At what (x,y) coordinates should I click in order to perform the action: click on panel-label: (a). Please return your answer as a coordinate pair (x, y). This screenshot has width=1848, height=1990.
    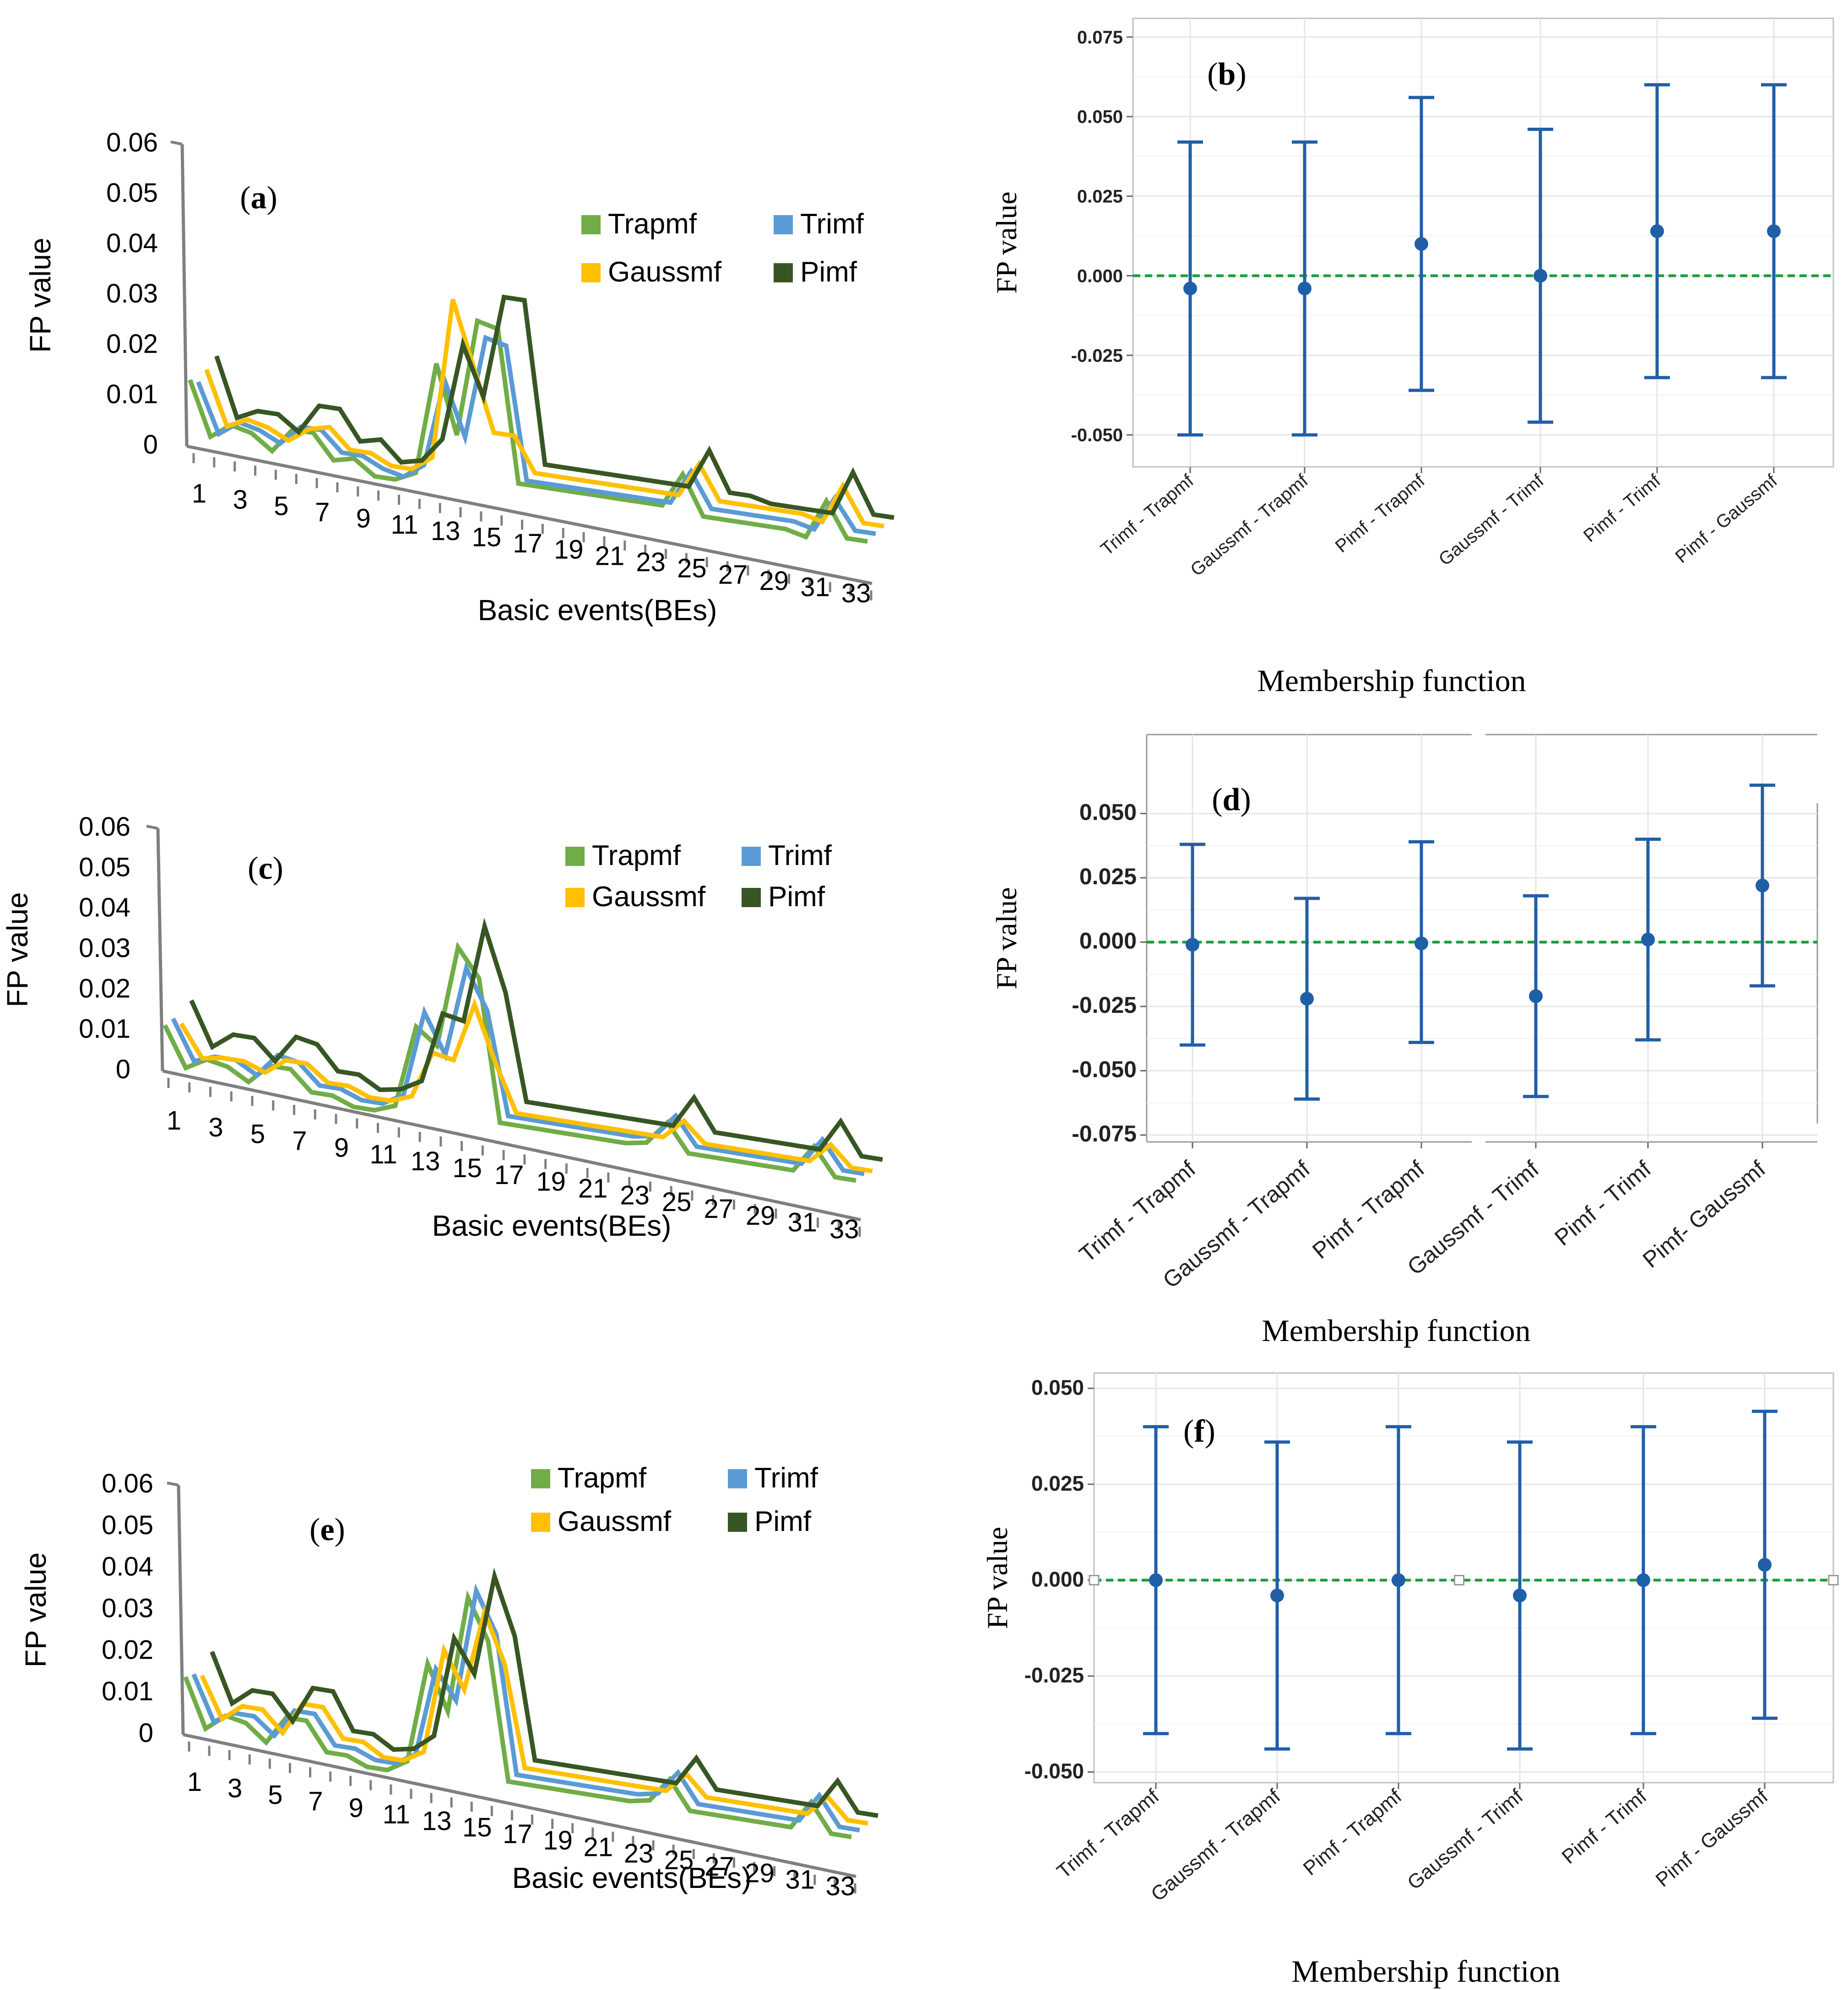
    Looking at the image, I should click on (258, 198).